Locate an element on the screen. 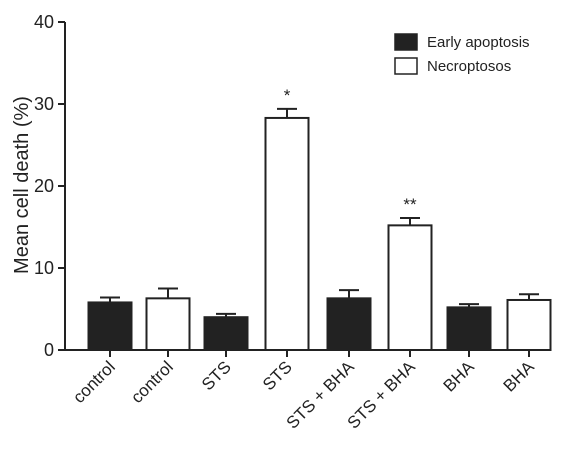 This screenshot has width=563, height=450. legend-label: Early apoptosis is located at coordinates (478, 42).